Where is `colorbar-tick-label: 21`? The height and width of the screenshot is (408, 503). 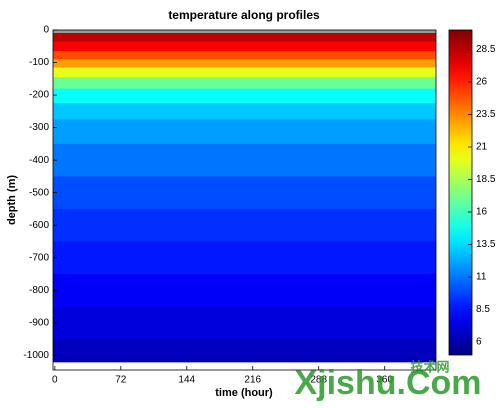
colorbar-tick-label: 21 is located at coordinates (482, 147).